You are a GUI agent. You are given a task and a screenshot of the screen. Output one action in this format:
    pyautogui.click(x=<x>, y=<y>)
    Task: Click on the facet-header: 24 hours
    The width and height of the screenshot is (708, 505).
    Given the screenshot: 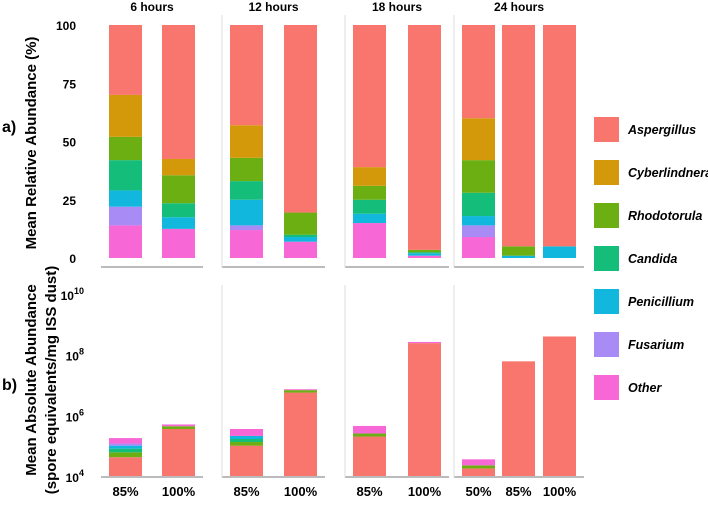 What is the action you would take?
    pyautogui.click(x=519, y=7)
    